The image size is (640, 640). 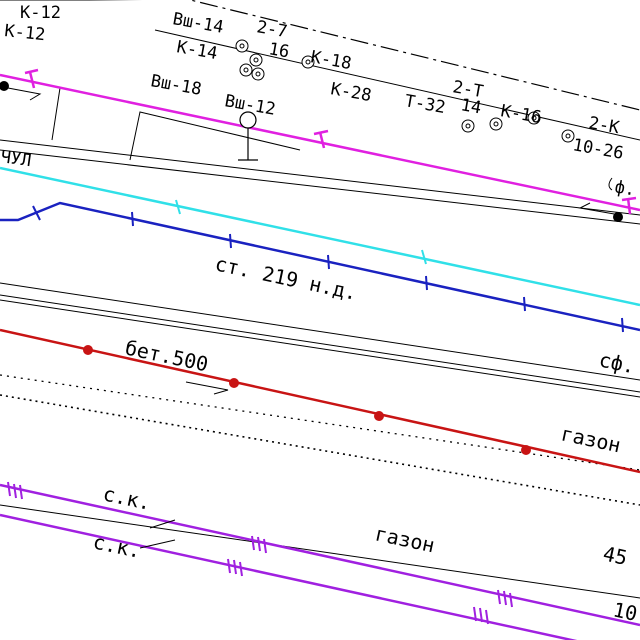 I want to click on curb-line-top, so click(x=397, y=85).